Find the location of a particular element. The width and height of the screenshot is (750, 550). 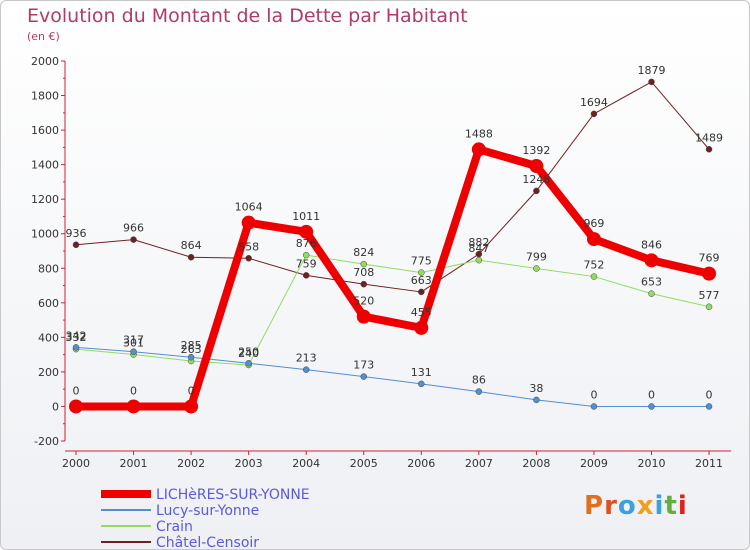

data-label: 769 is located at coordinates (709, 258).